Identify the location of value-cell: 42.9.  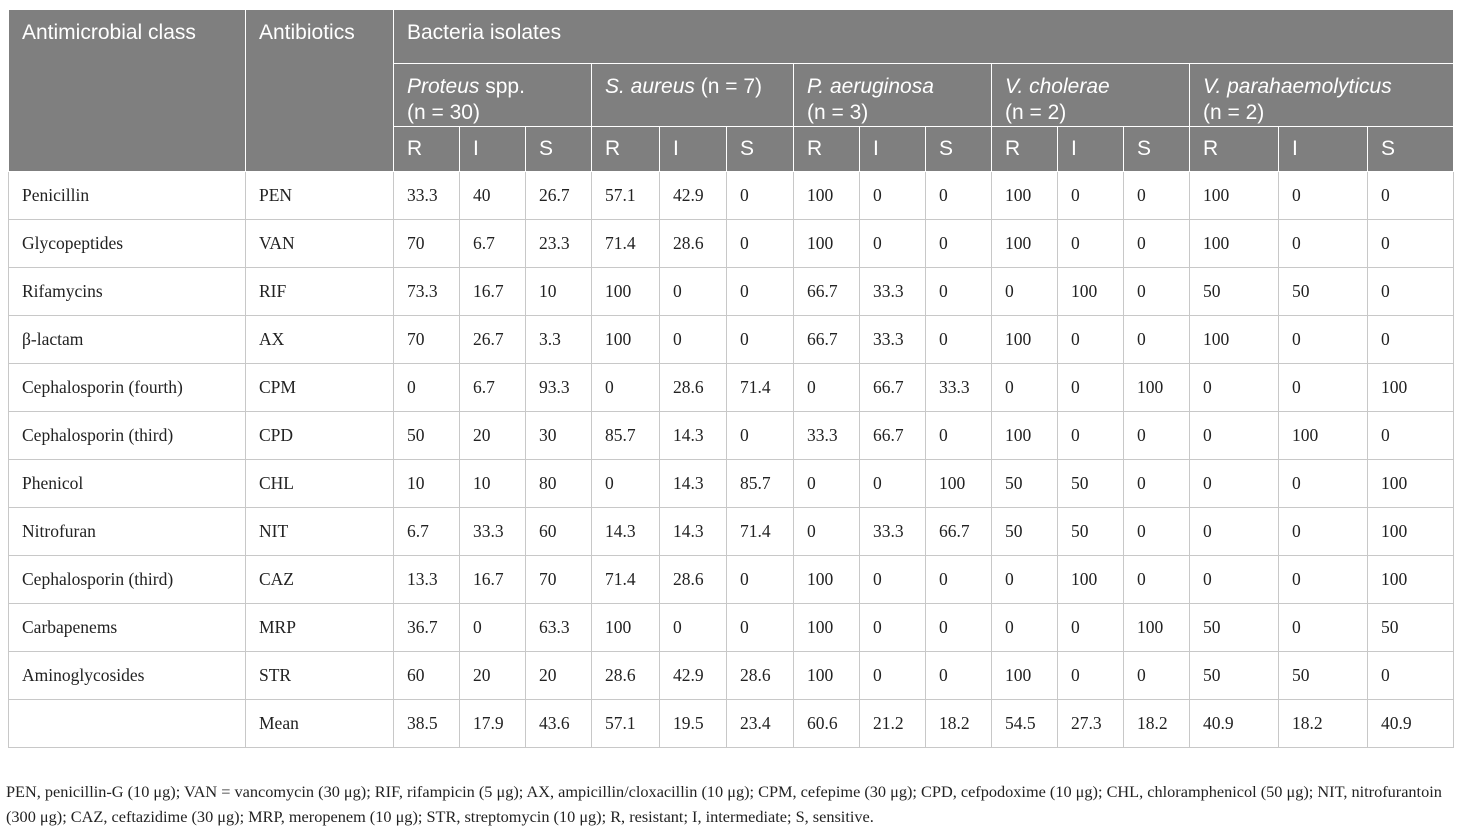
(693, 195).